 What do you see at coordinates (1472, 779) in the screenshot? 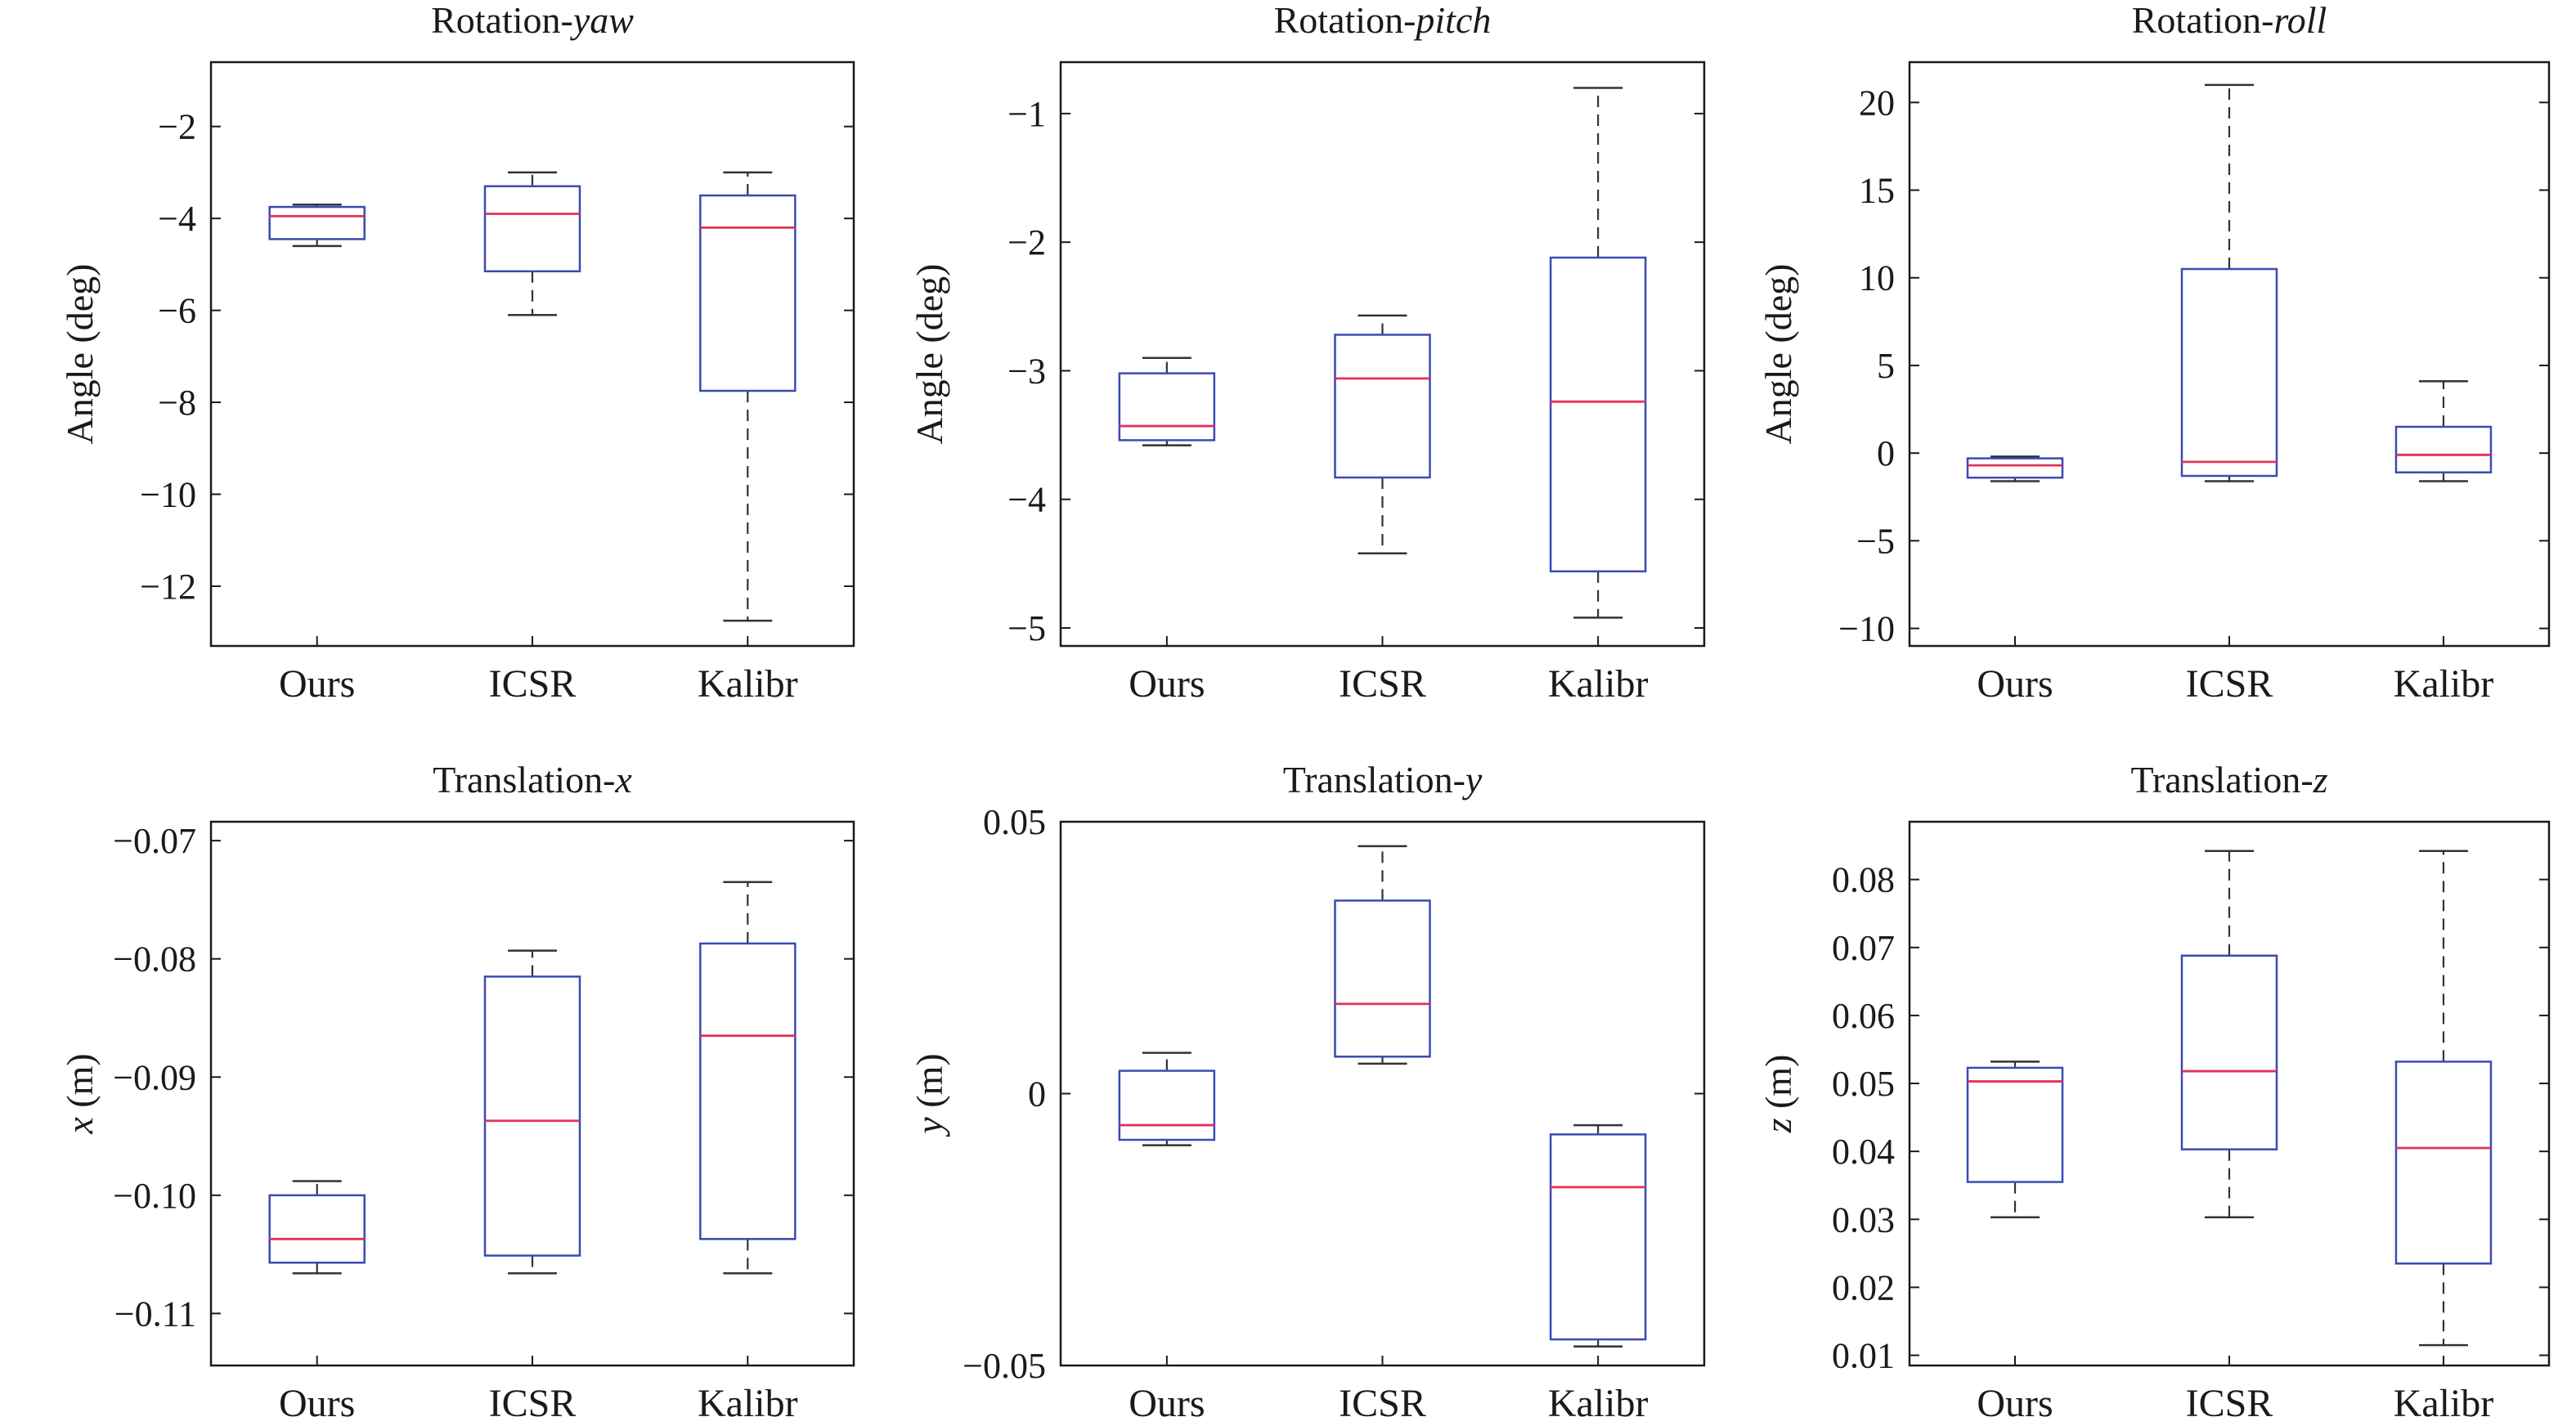
I see `chart-title-italic: y` at bounding box center [1472, 779].